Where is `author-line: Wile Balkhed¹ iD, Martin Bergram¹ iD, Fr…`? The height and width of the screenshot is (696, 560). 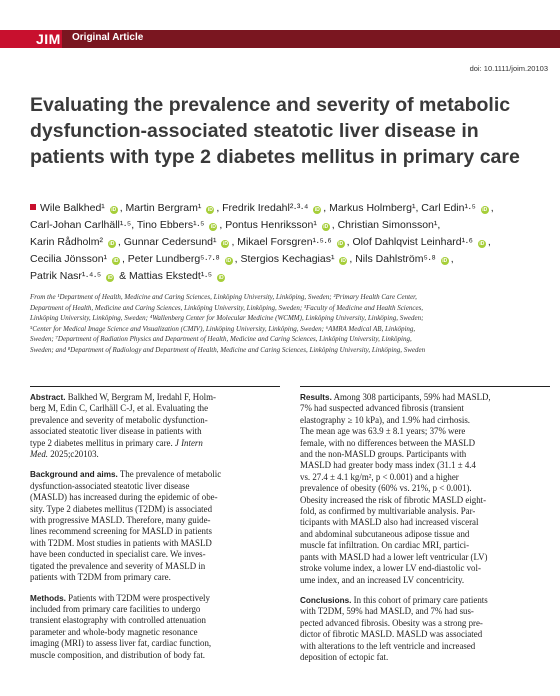
author-line: Wile Balkhed¹ iD, Martin Bergram¹ iD, Fr… is located at coordinates (285, 208).